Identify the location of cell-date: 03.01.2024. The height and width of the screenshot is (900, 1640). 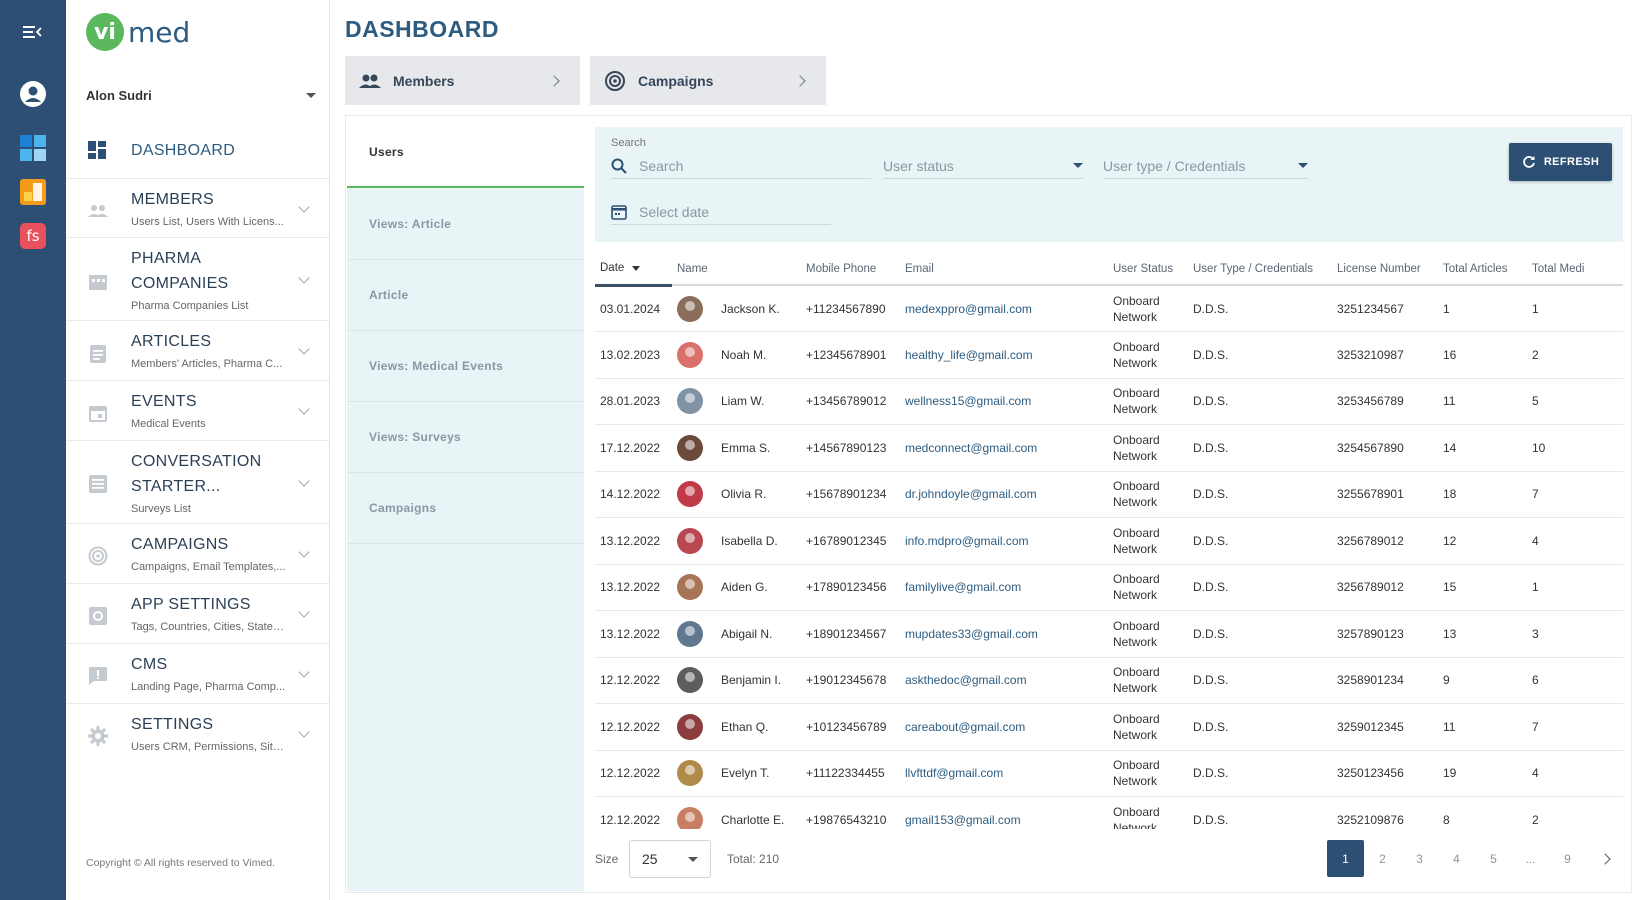
(633, 308).